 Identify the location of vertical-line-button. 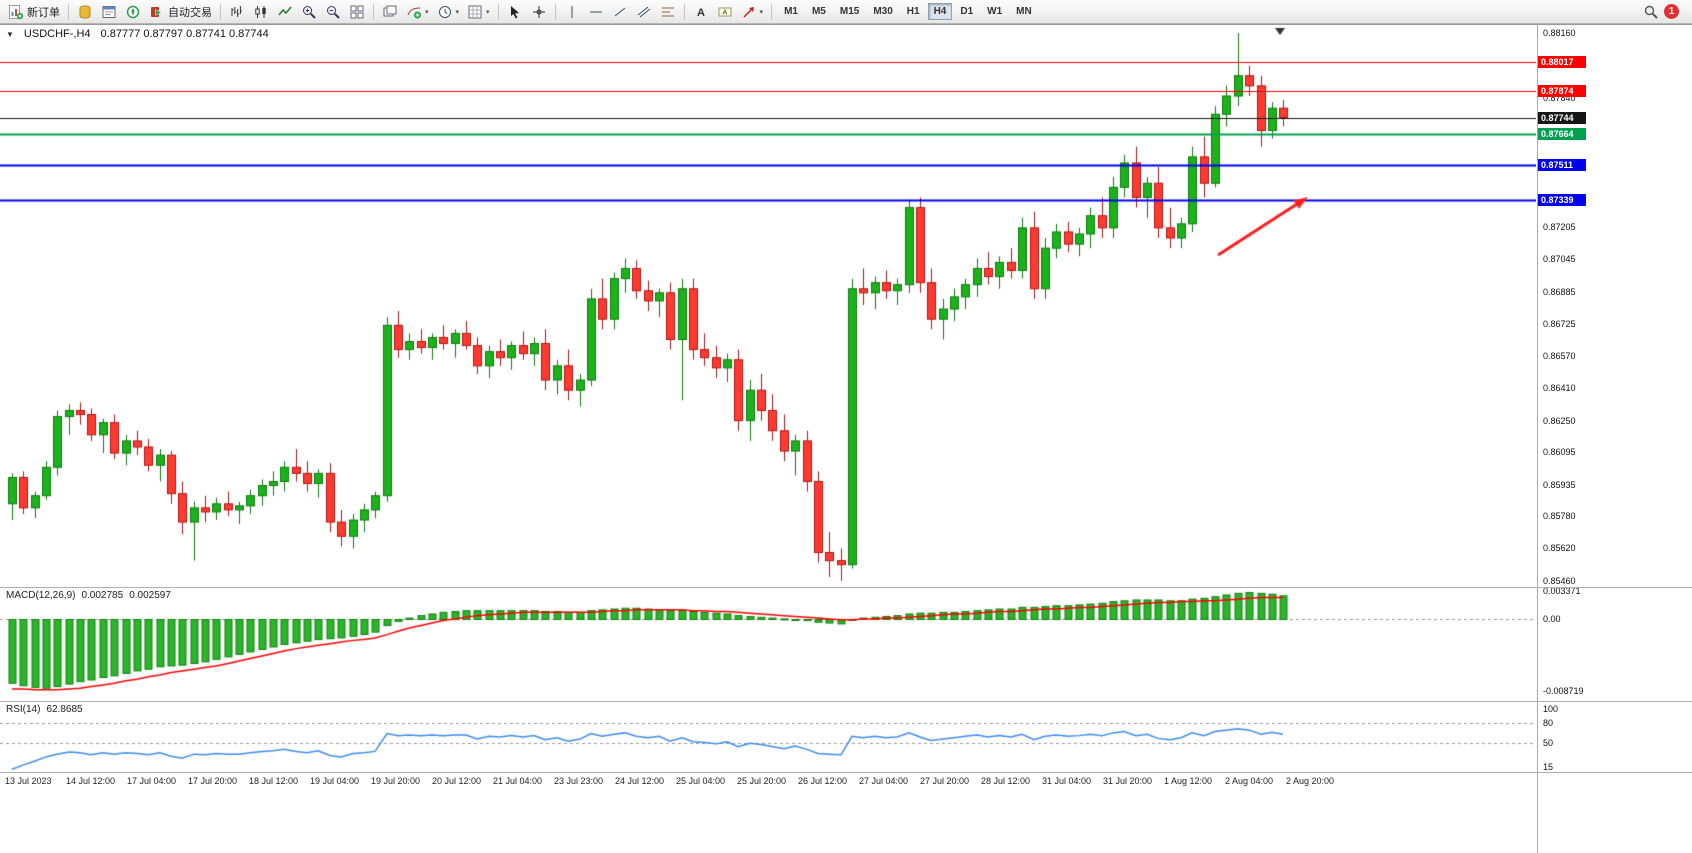
(572, 12).